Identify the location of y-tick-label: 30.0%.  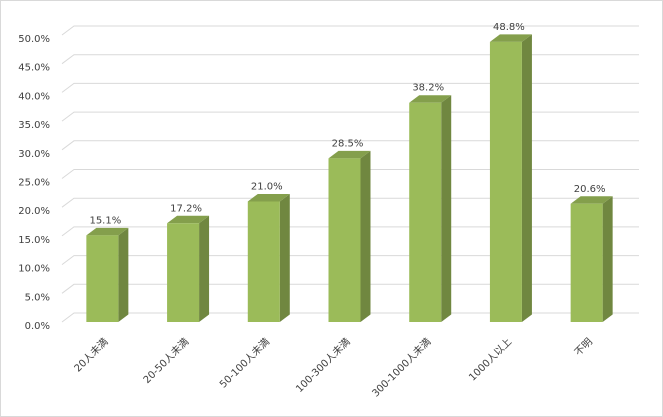
(34, 154).